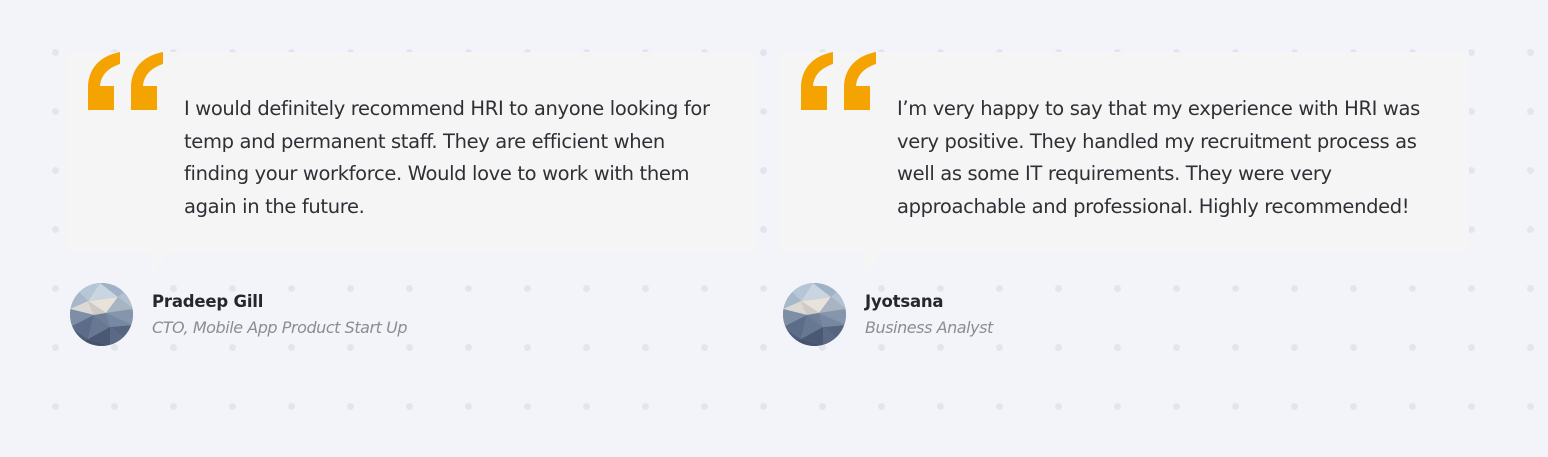  What do you see at coordinates (929, 327) in the screenshot?
I see `author-role: Business Analyst` at bounding box center [929, 327].